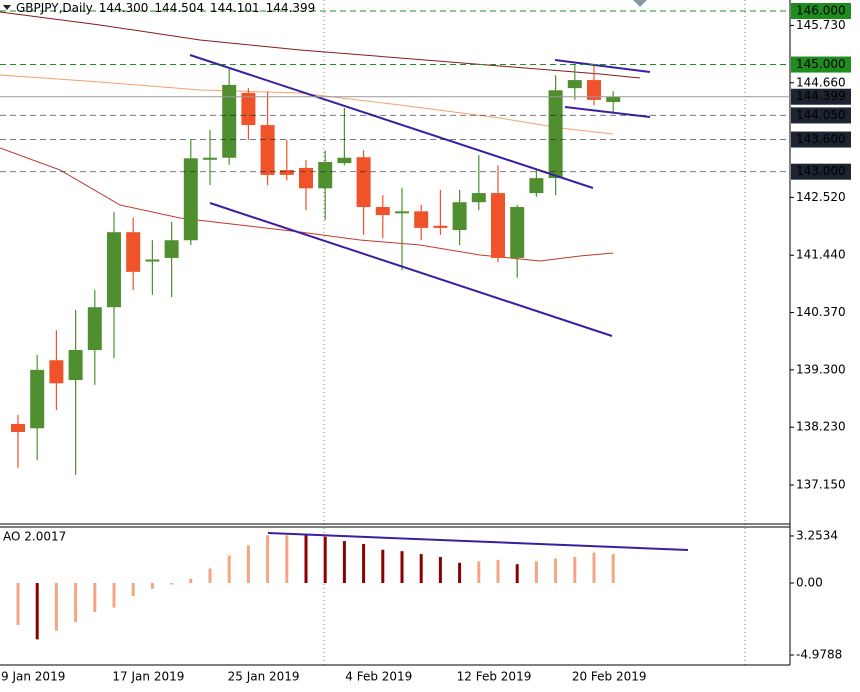  Describe the element at coordinates (640, 3) in the screenshot. I see `marker` at that location.